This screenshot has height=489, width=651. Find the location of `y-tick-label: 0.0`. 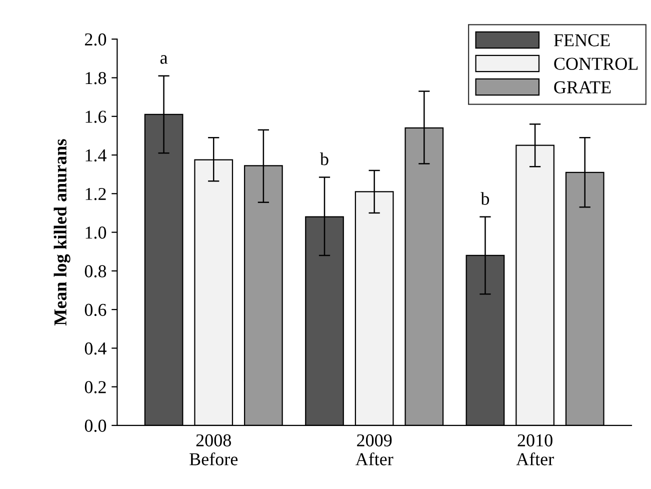

y-tick-label: 0.0 is located at coordinates (95, 426).